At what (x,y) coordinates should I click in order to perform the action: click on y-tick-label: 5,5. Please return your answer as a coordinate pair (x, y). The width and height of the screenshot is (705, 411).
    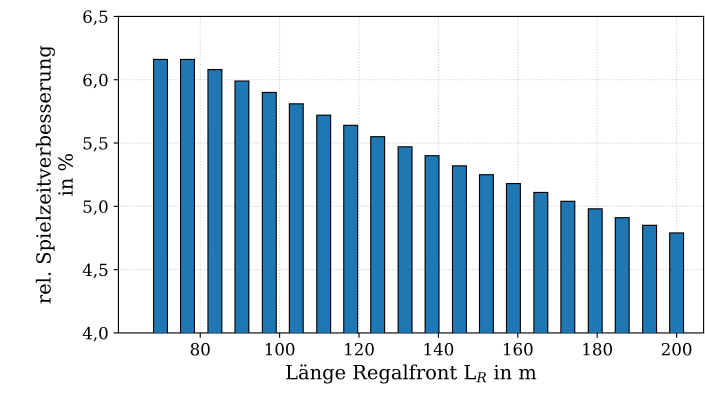
    Looking at the image, I should click on (96, 144).